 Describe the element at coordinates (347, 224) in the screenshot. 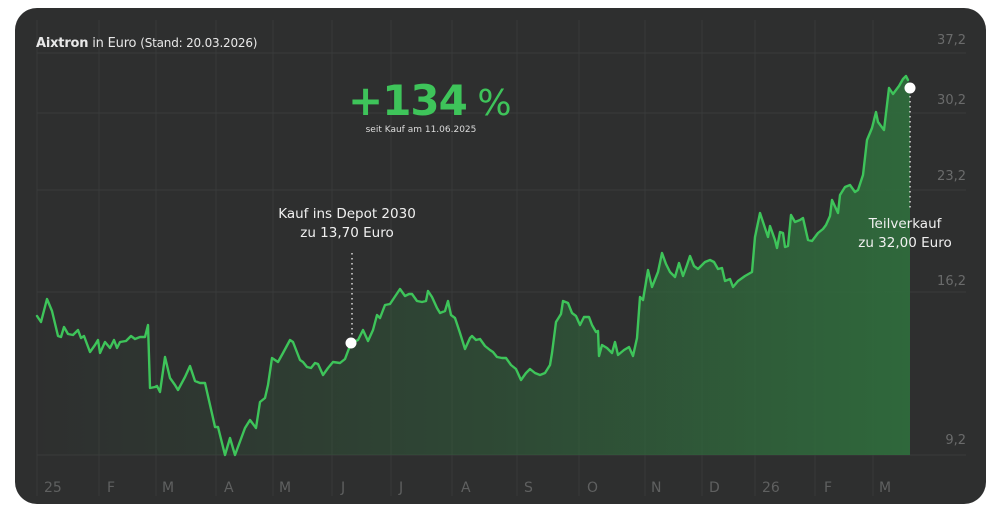

I see `buy-annotation: Kauf ins Depot 2030 zu 13,70 Euro` at that location.